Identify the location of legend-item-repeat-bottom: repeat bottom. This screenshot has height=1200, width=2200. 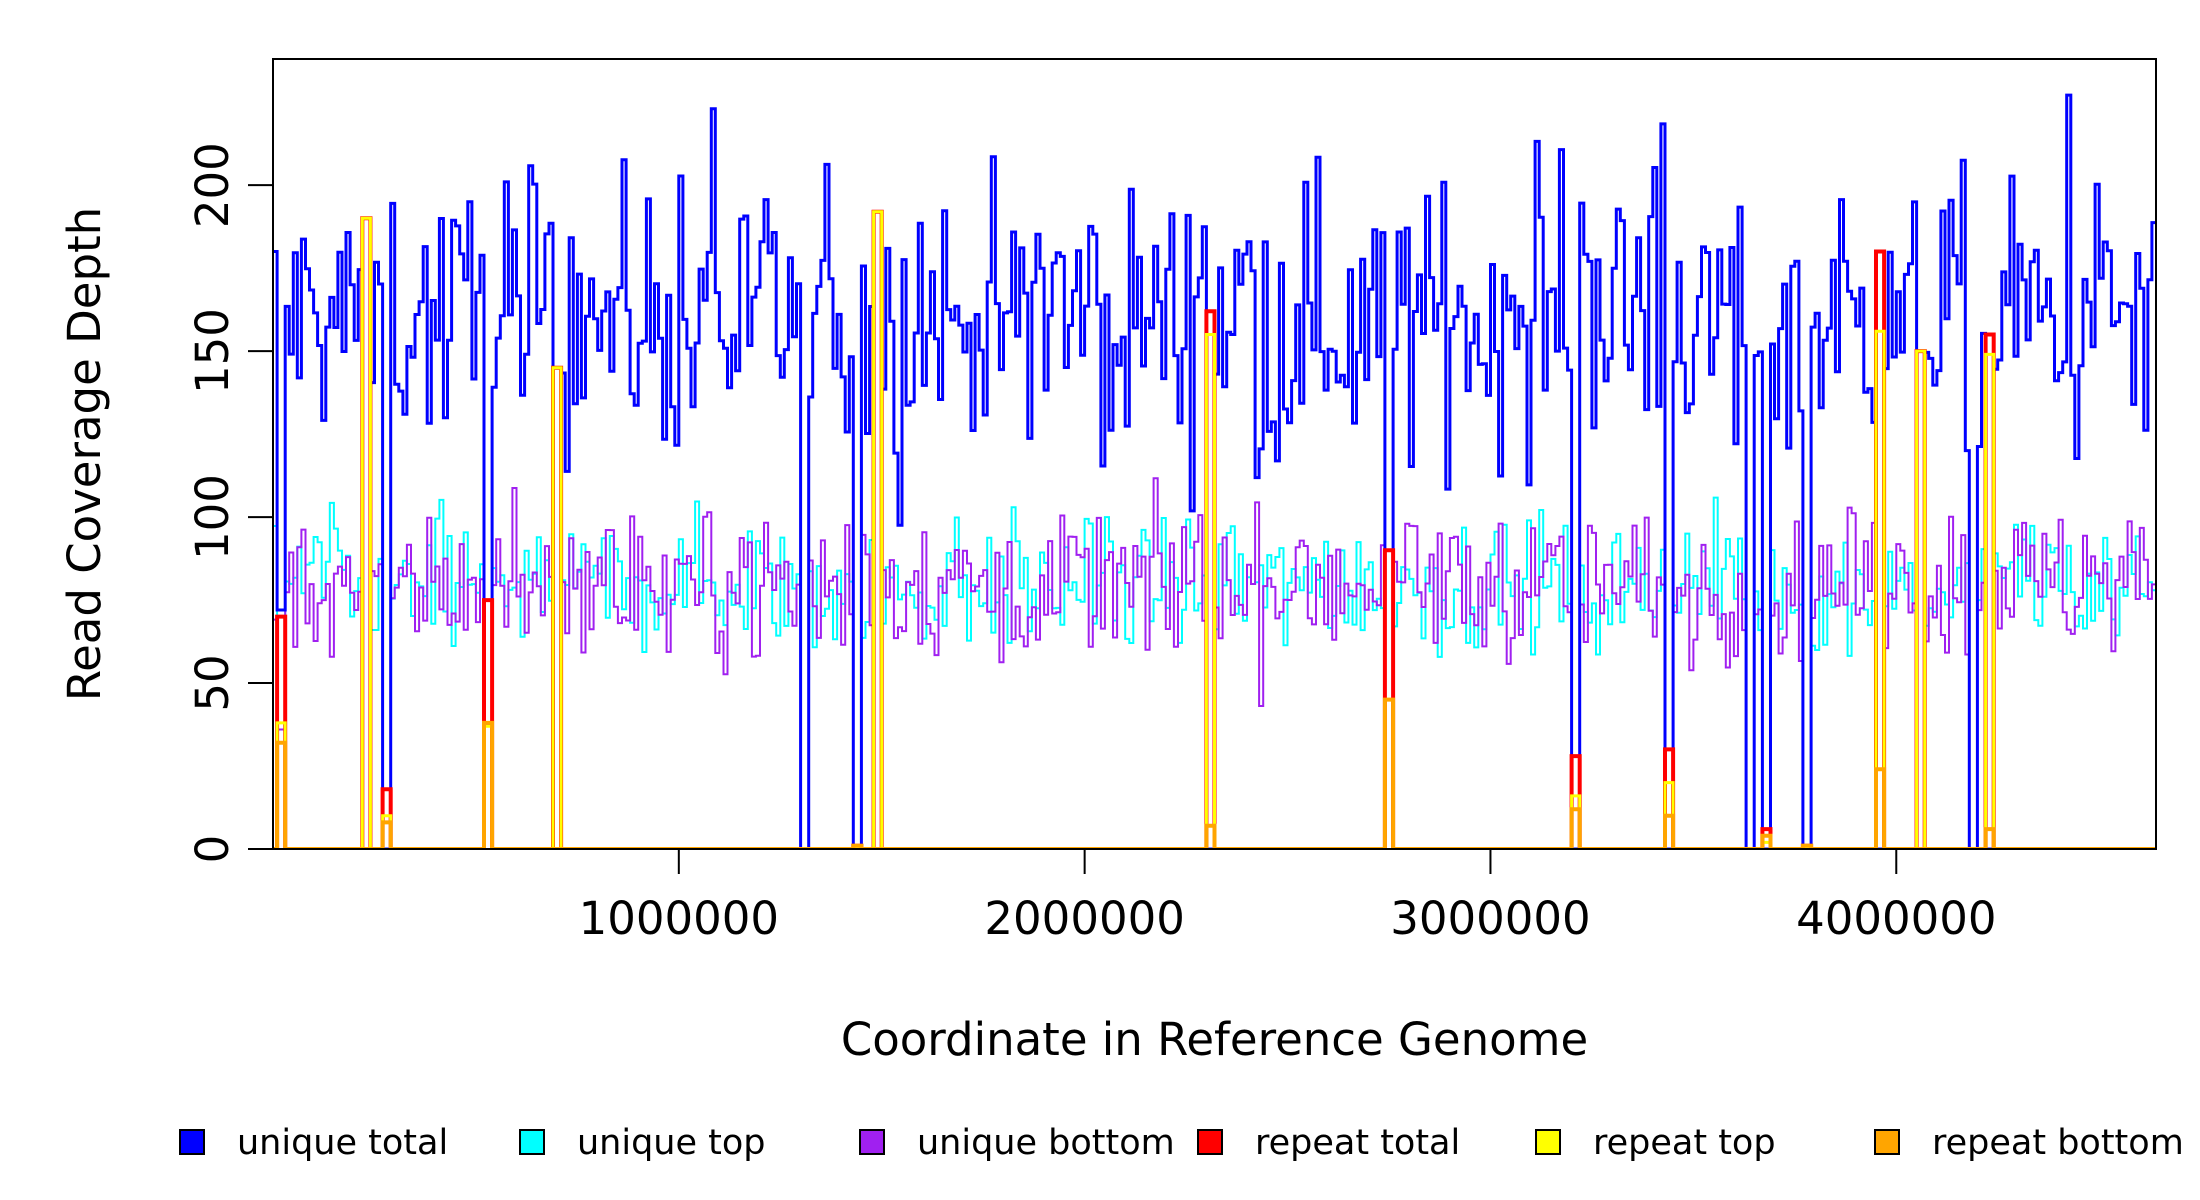
(2029, 1143).